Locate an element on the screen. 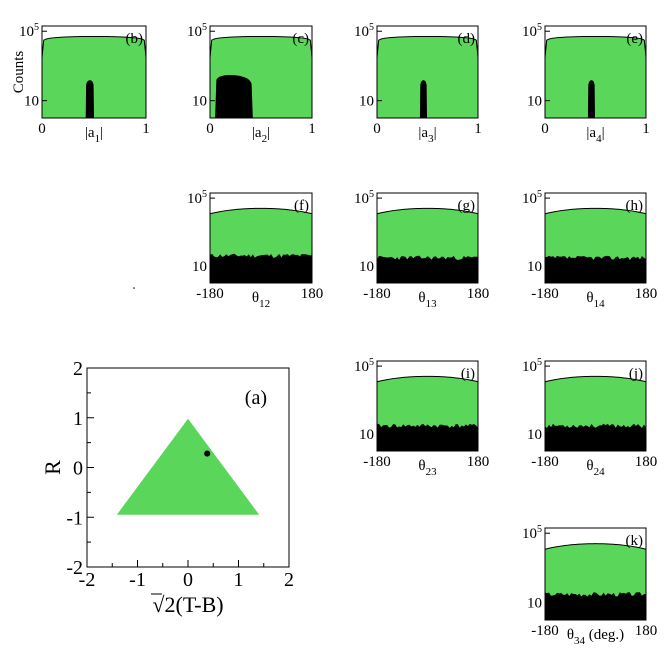 The image size is (664, 648). plot-frame-f is located at coordinates (261, 238).